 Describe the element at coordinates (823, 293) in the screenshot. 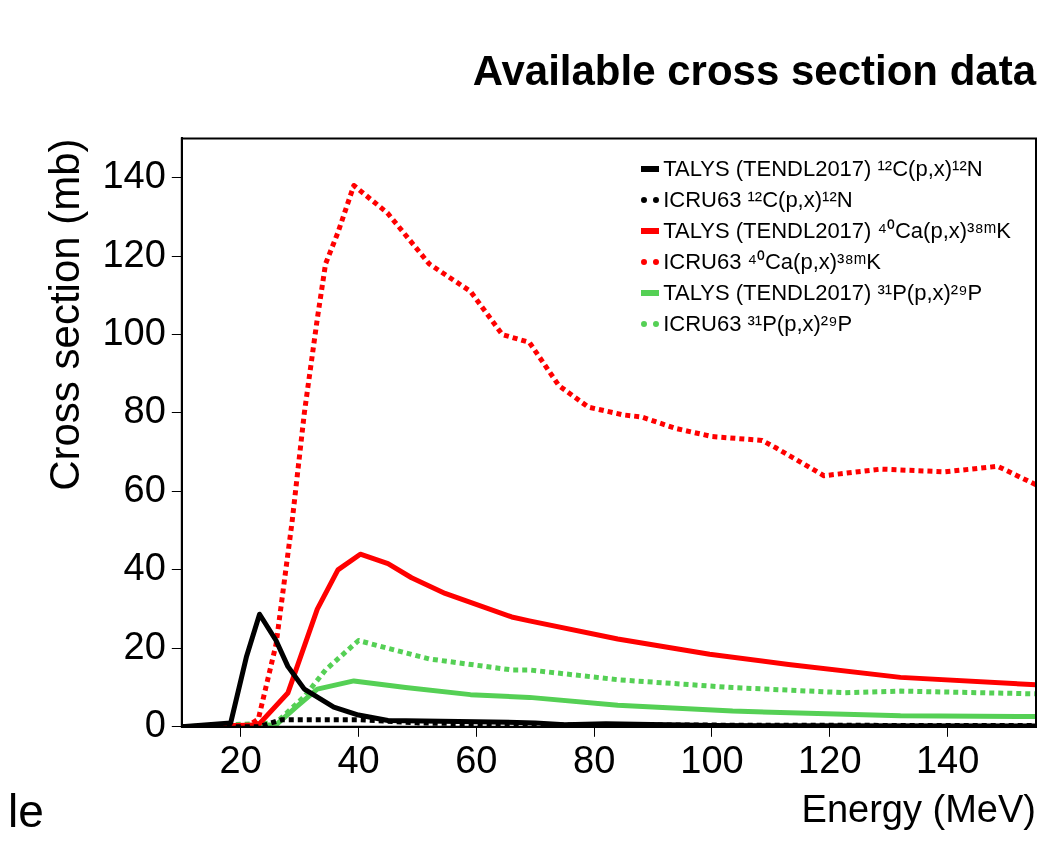

I see `legend-label: TALYS (TENDL2017) ³¹P(p,x)²⁹P` at that location.